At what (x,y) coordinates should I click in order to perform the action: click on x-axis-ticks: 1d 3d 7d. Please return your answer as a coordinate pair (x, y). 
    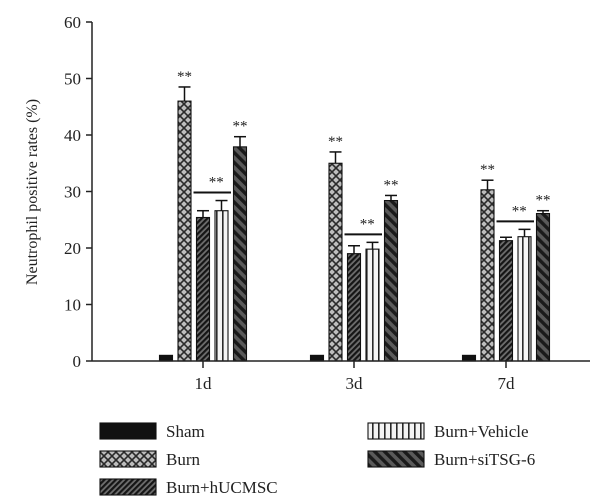
    Looking at the image, I should click on (355, 377).